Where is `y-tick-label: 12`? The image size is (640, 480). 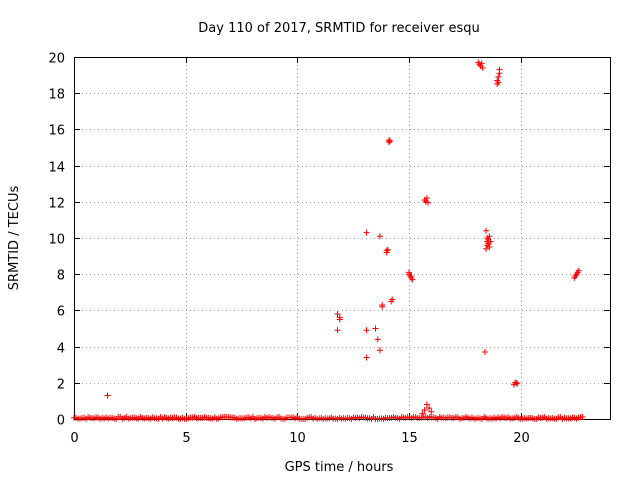 y-tick-label: 12 is located at coordinates (56, 204).